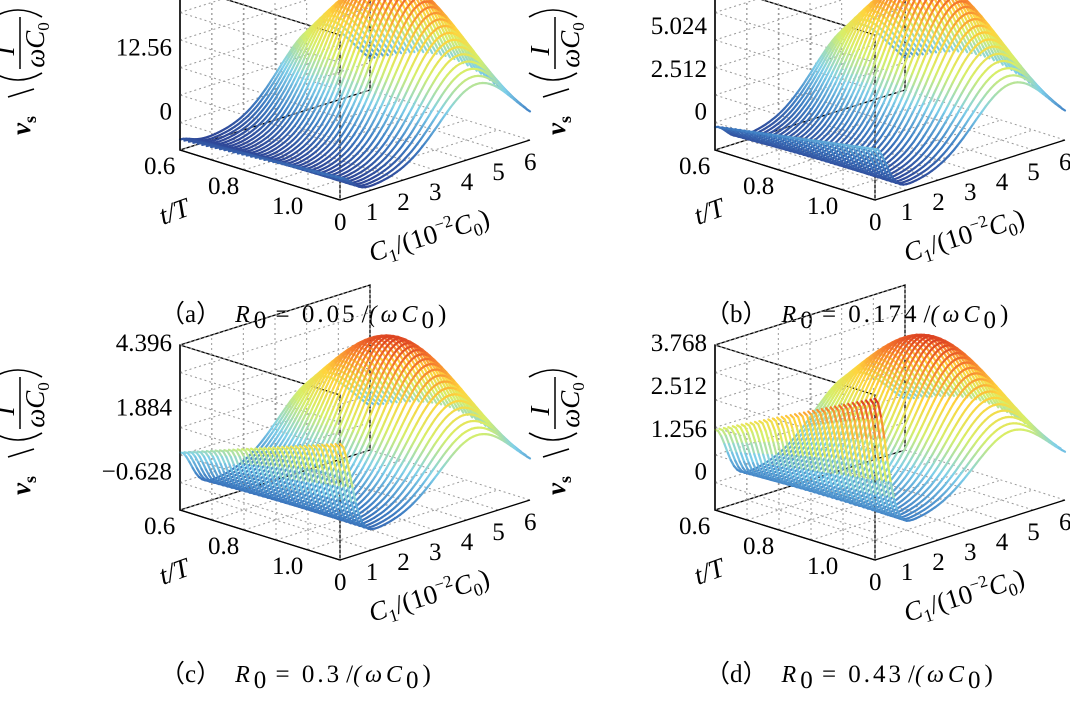  Describe the element at coordinates (679, 429) in the screenshot. I see `z-tick-label: 1.256` at that location.